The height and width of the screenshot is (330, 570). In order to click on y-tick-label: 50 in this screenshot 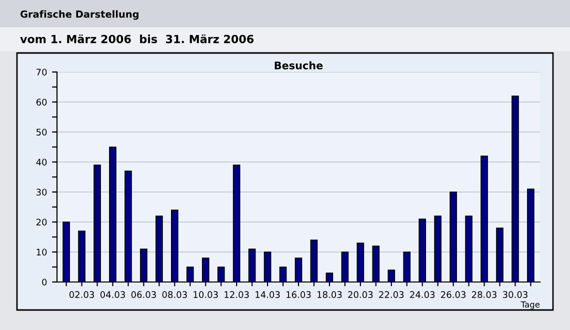, I will do `click(41, 132)`.